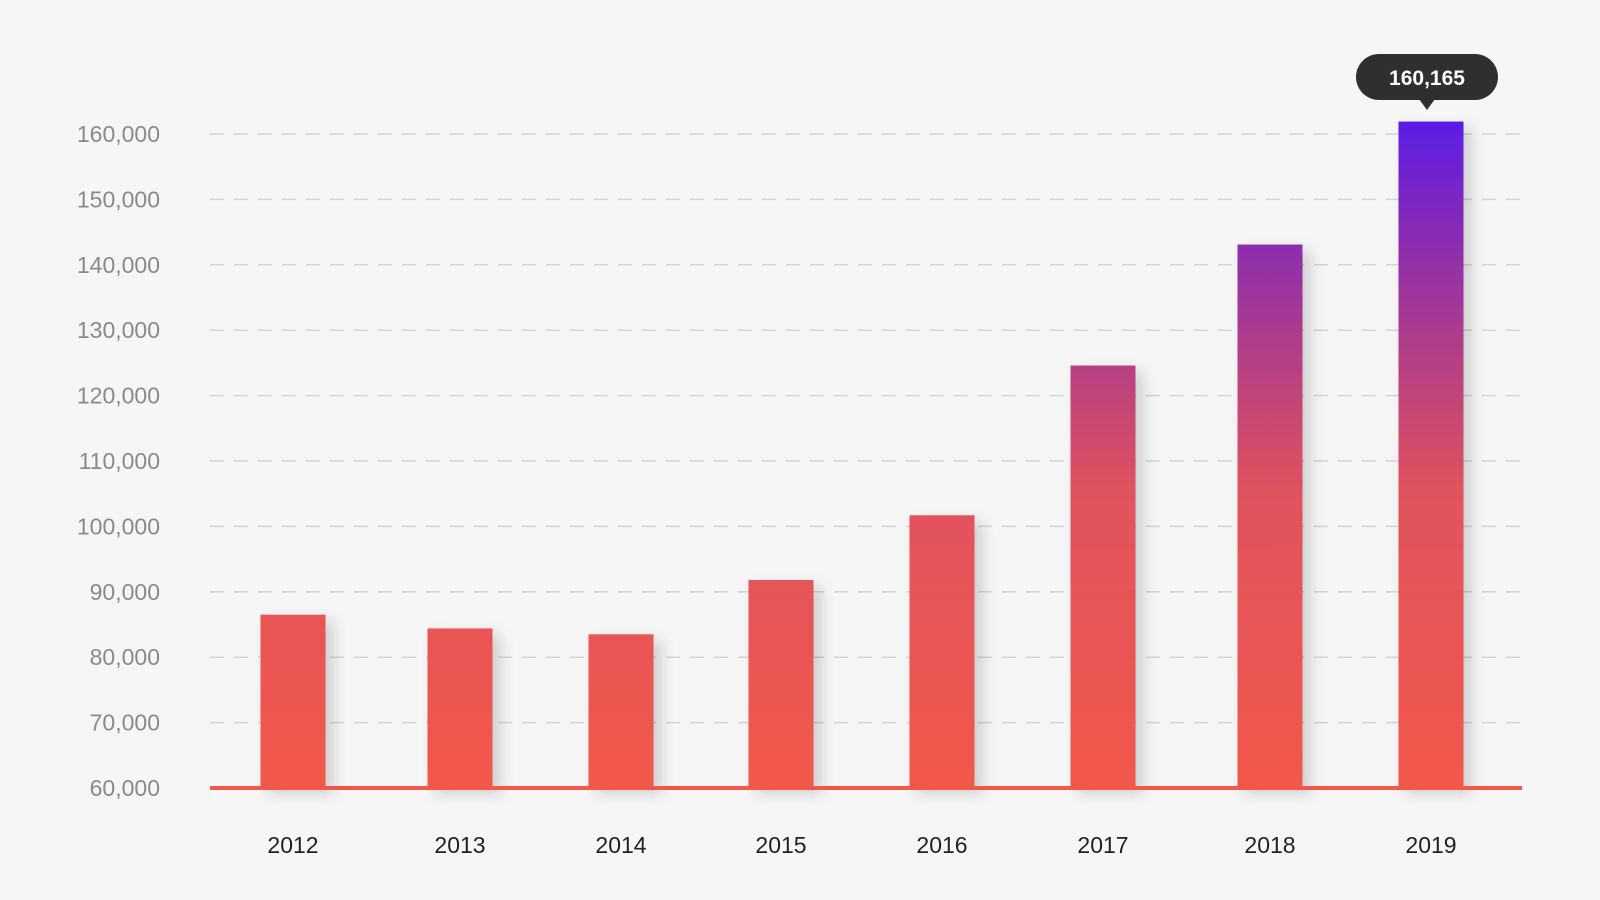  I want to click on y-tick-label: 160,000, so click(118, 134).